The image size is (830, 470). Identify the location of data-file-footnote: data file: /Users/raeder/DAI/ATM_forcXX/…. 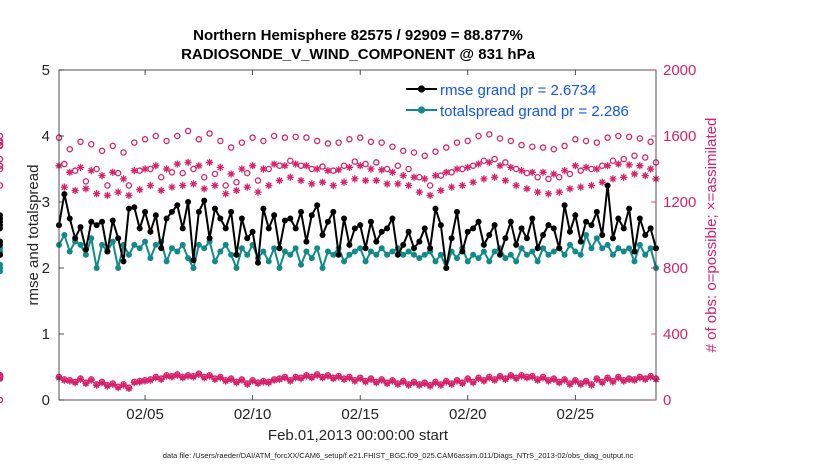
(398, 455).